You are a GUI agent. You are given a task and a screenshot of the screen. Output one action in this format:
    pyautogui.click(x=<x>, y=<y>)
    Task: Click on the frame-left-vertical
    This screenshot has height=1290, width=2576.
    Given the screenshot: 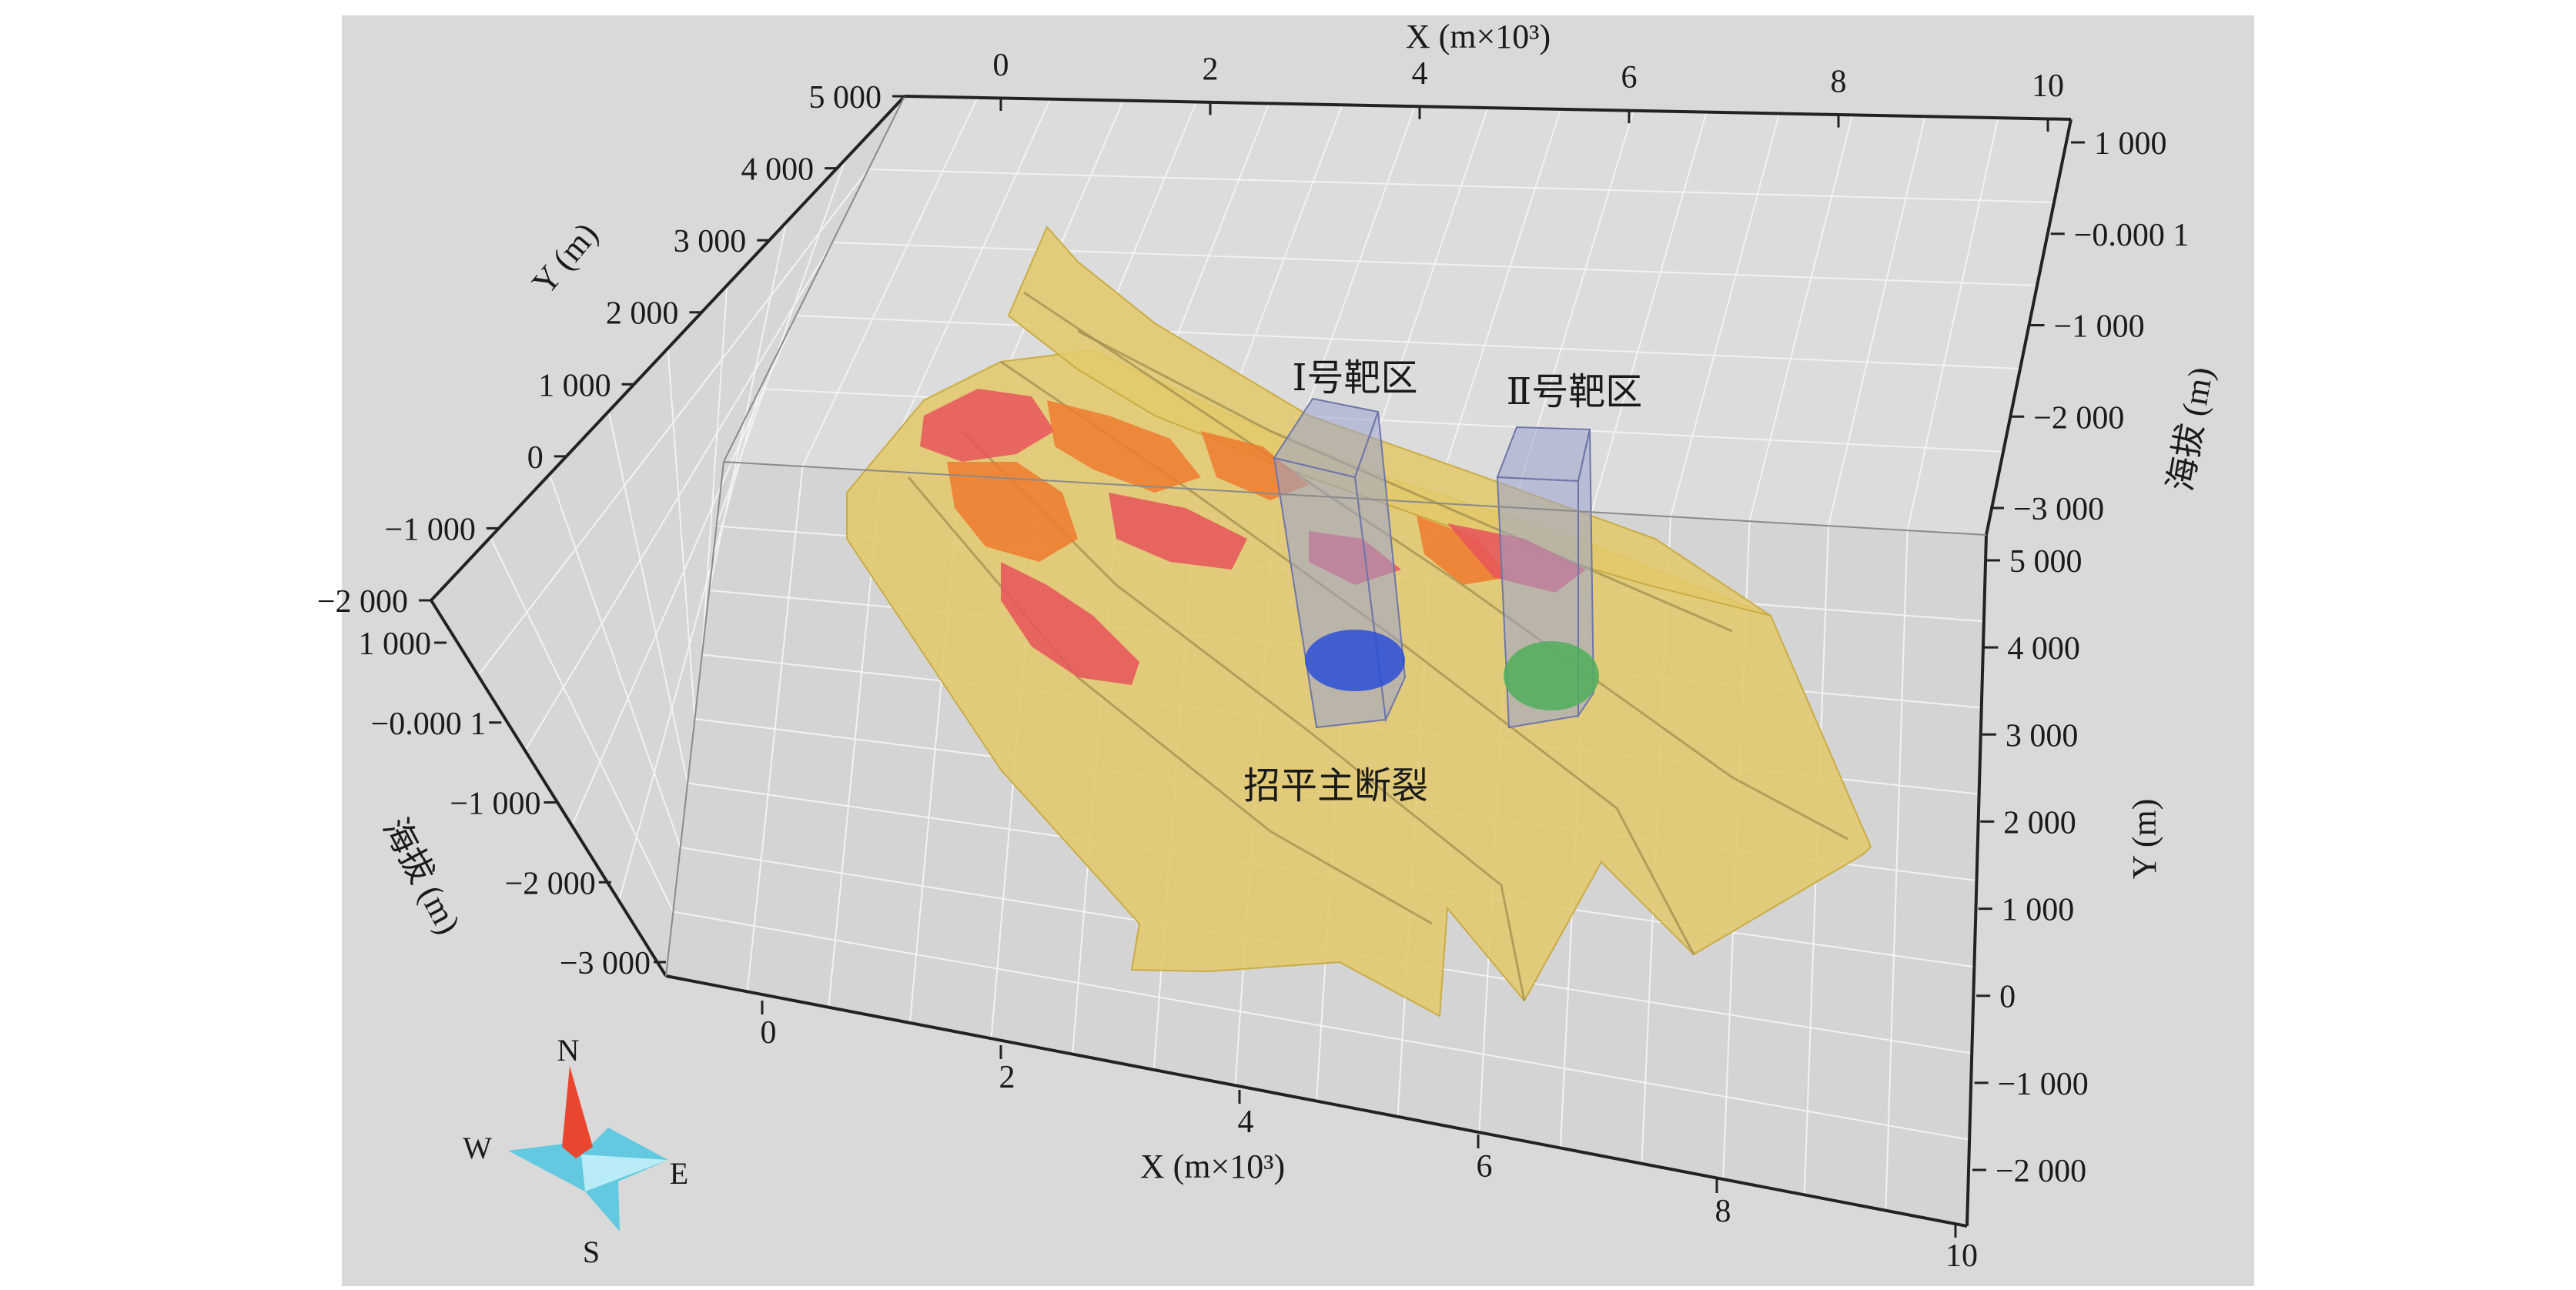 What is the action you would take?
    pyautogui.click(x=548, y=788)
    